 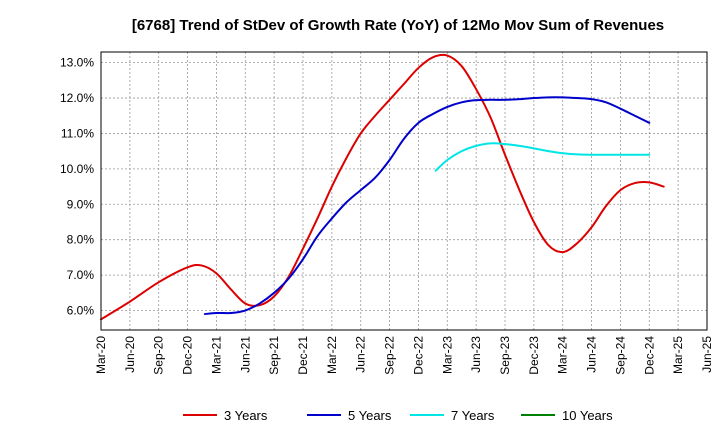 I want to click on series-line-7-years, so click(x=542, y=157).